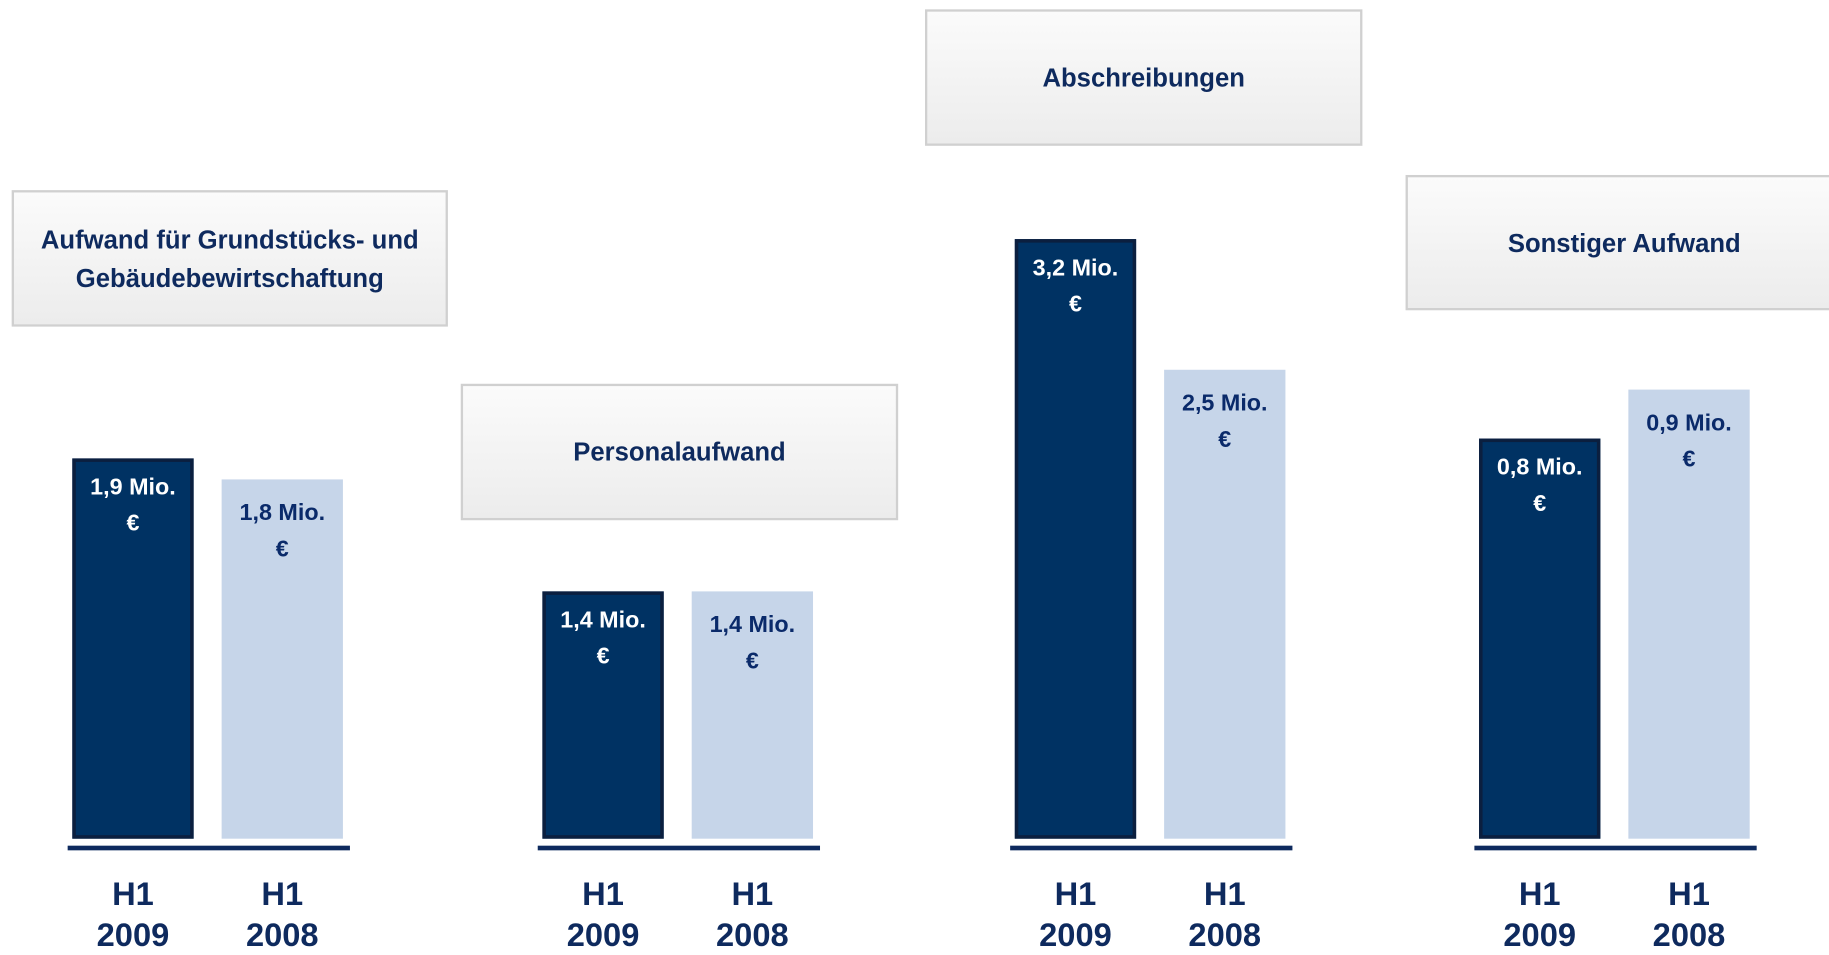 This screenshot has width=1829, height=955. Describe the element at coordinates (1075, 286) in the screenshot. I see `value-label: 3,2 Mio. €` at that location.